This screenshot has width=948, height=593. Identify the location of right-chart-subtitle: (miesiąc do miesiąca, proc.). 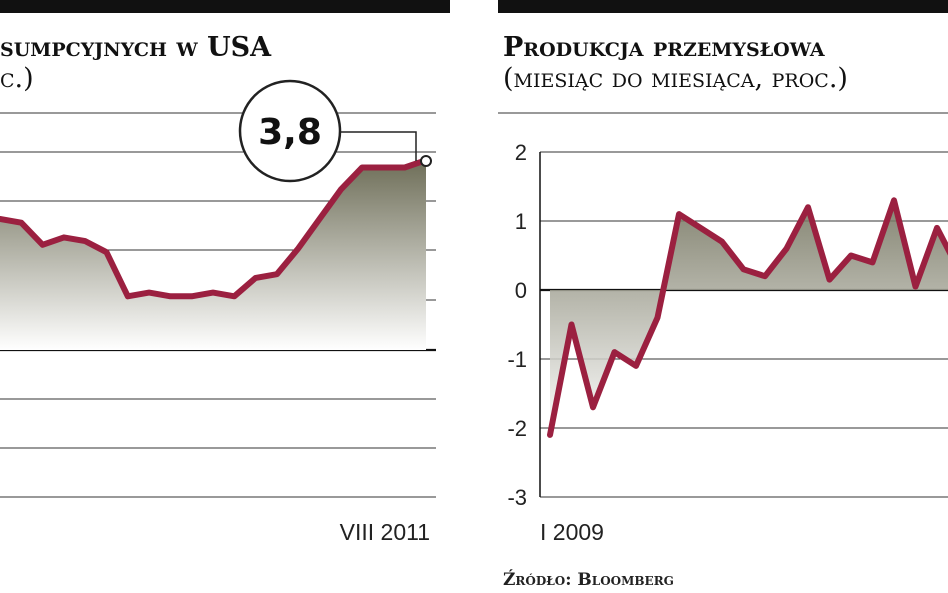
(675, 78).